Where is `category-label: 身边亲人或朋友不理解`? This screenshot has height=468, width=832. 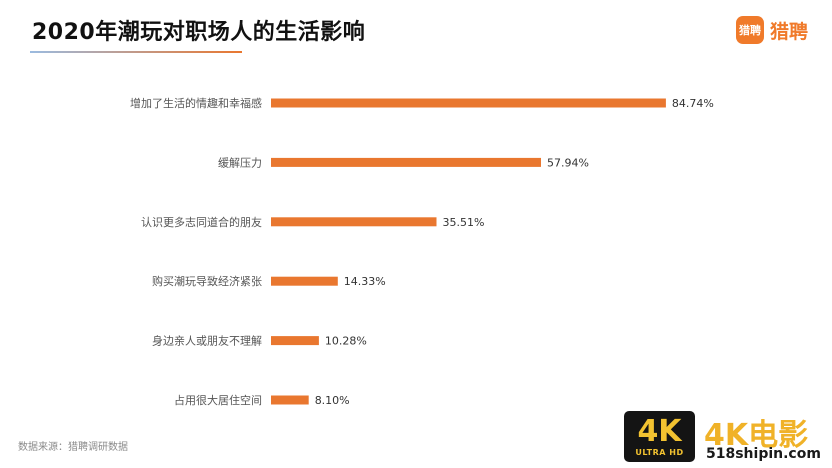
category-label: 身边亲人或朋友不理解 is located at coordinates (207, 341).